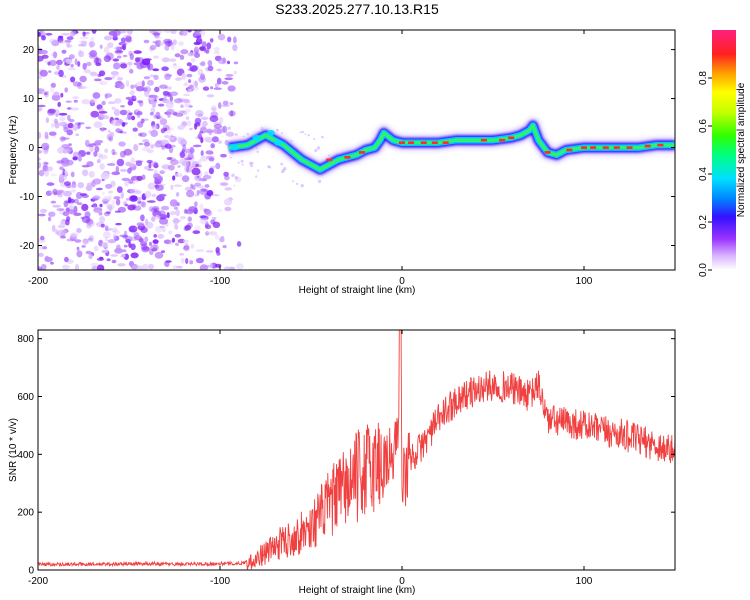  Describe the element at coordinates (31, 148) in the screenshot. I see `y-tick-label: 0` at that location.